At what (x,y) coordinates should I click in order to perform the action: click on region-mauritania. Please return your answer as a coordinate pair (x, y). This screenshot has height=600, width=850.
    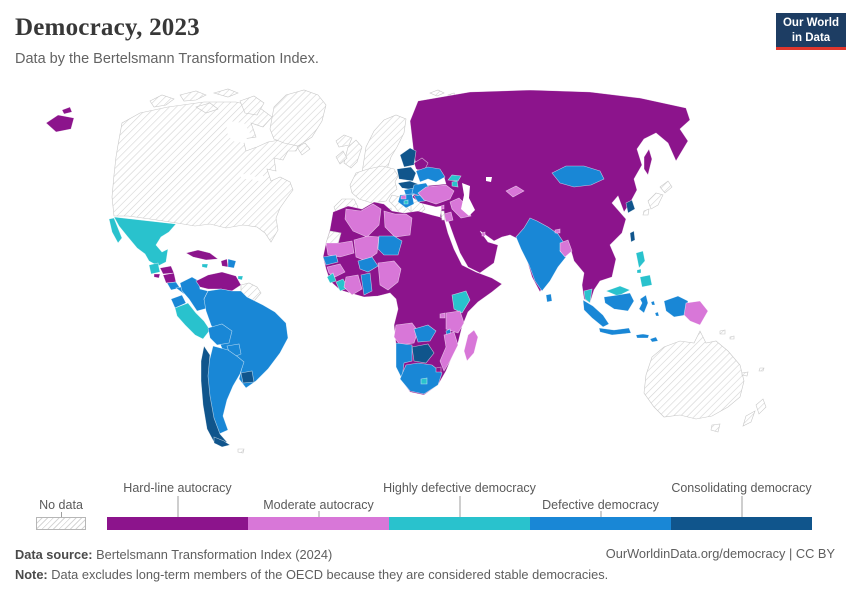
    Looking at the image, I should click on (340, 249).